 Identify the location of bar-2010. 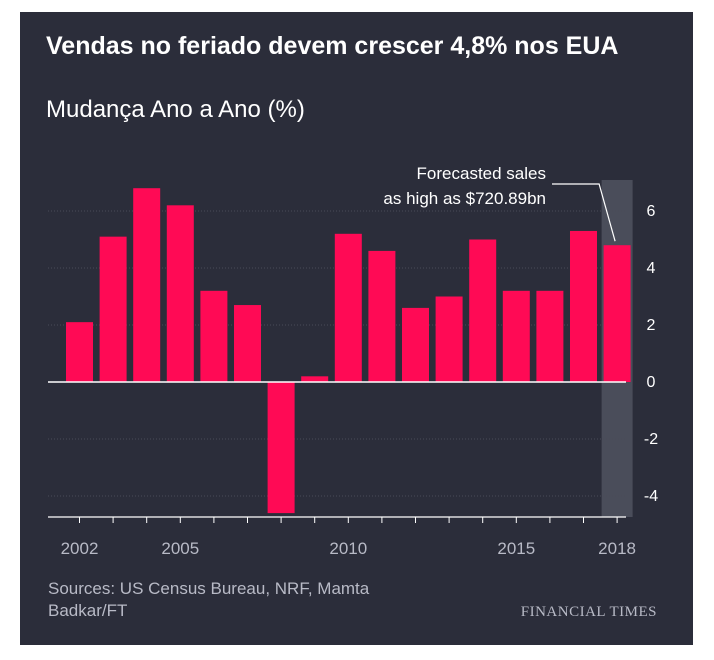
(348, 307).